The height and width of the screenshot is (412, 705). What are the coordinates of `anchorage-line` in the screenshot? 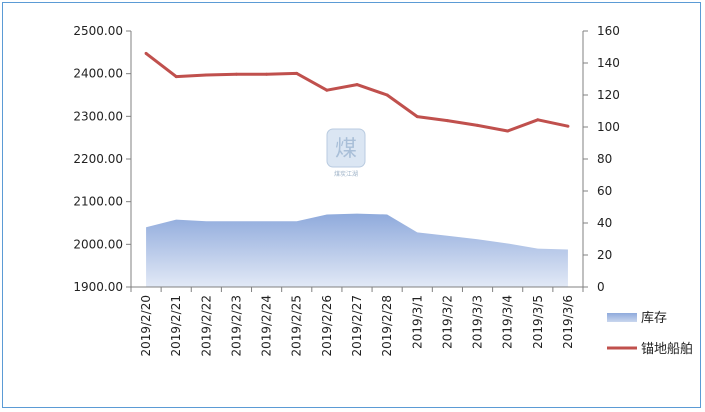 It's located at (357, 92).